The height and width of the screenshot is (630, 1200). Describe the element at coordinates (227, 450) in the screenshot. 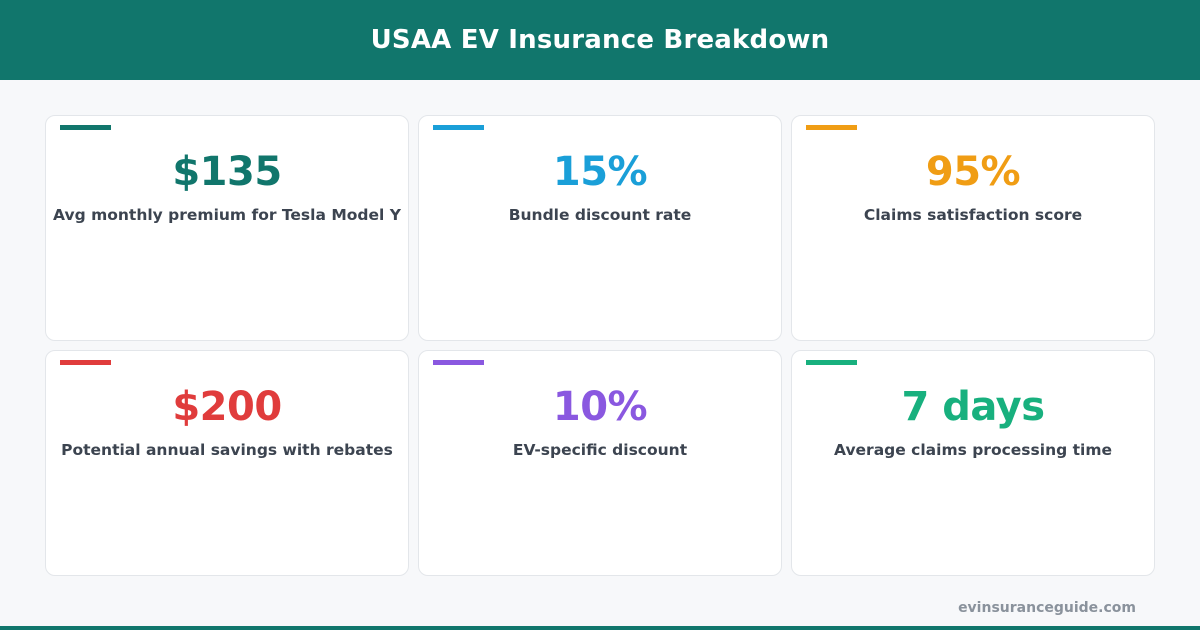

I see `stat-label: Potential annual savings with rebates` at that location.